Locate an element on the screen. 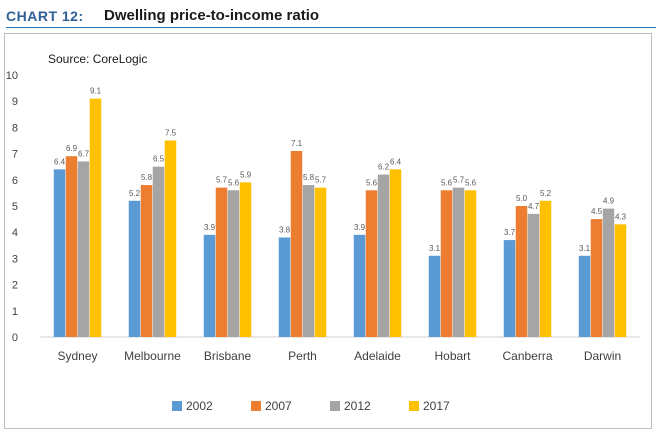 The image size is (660, 435). bar-2007-adelaide is located at coordinates (371, 263).